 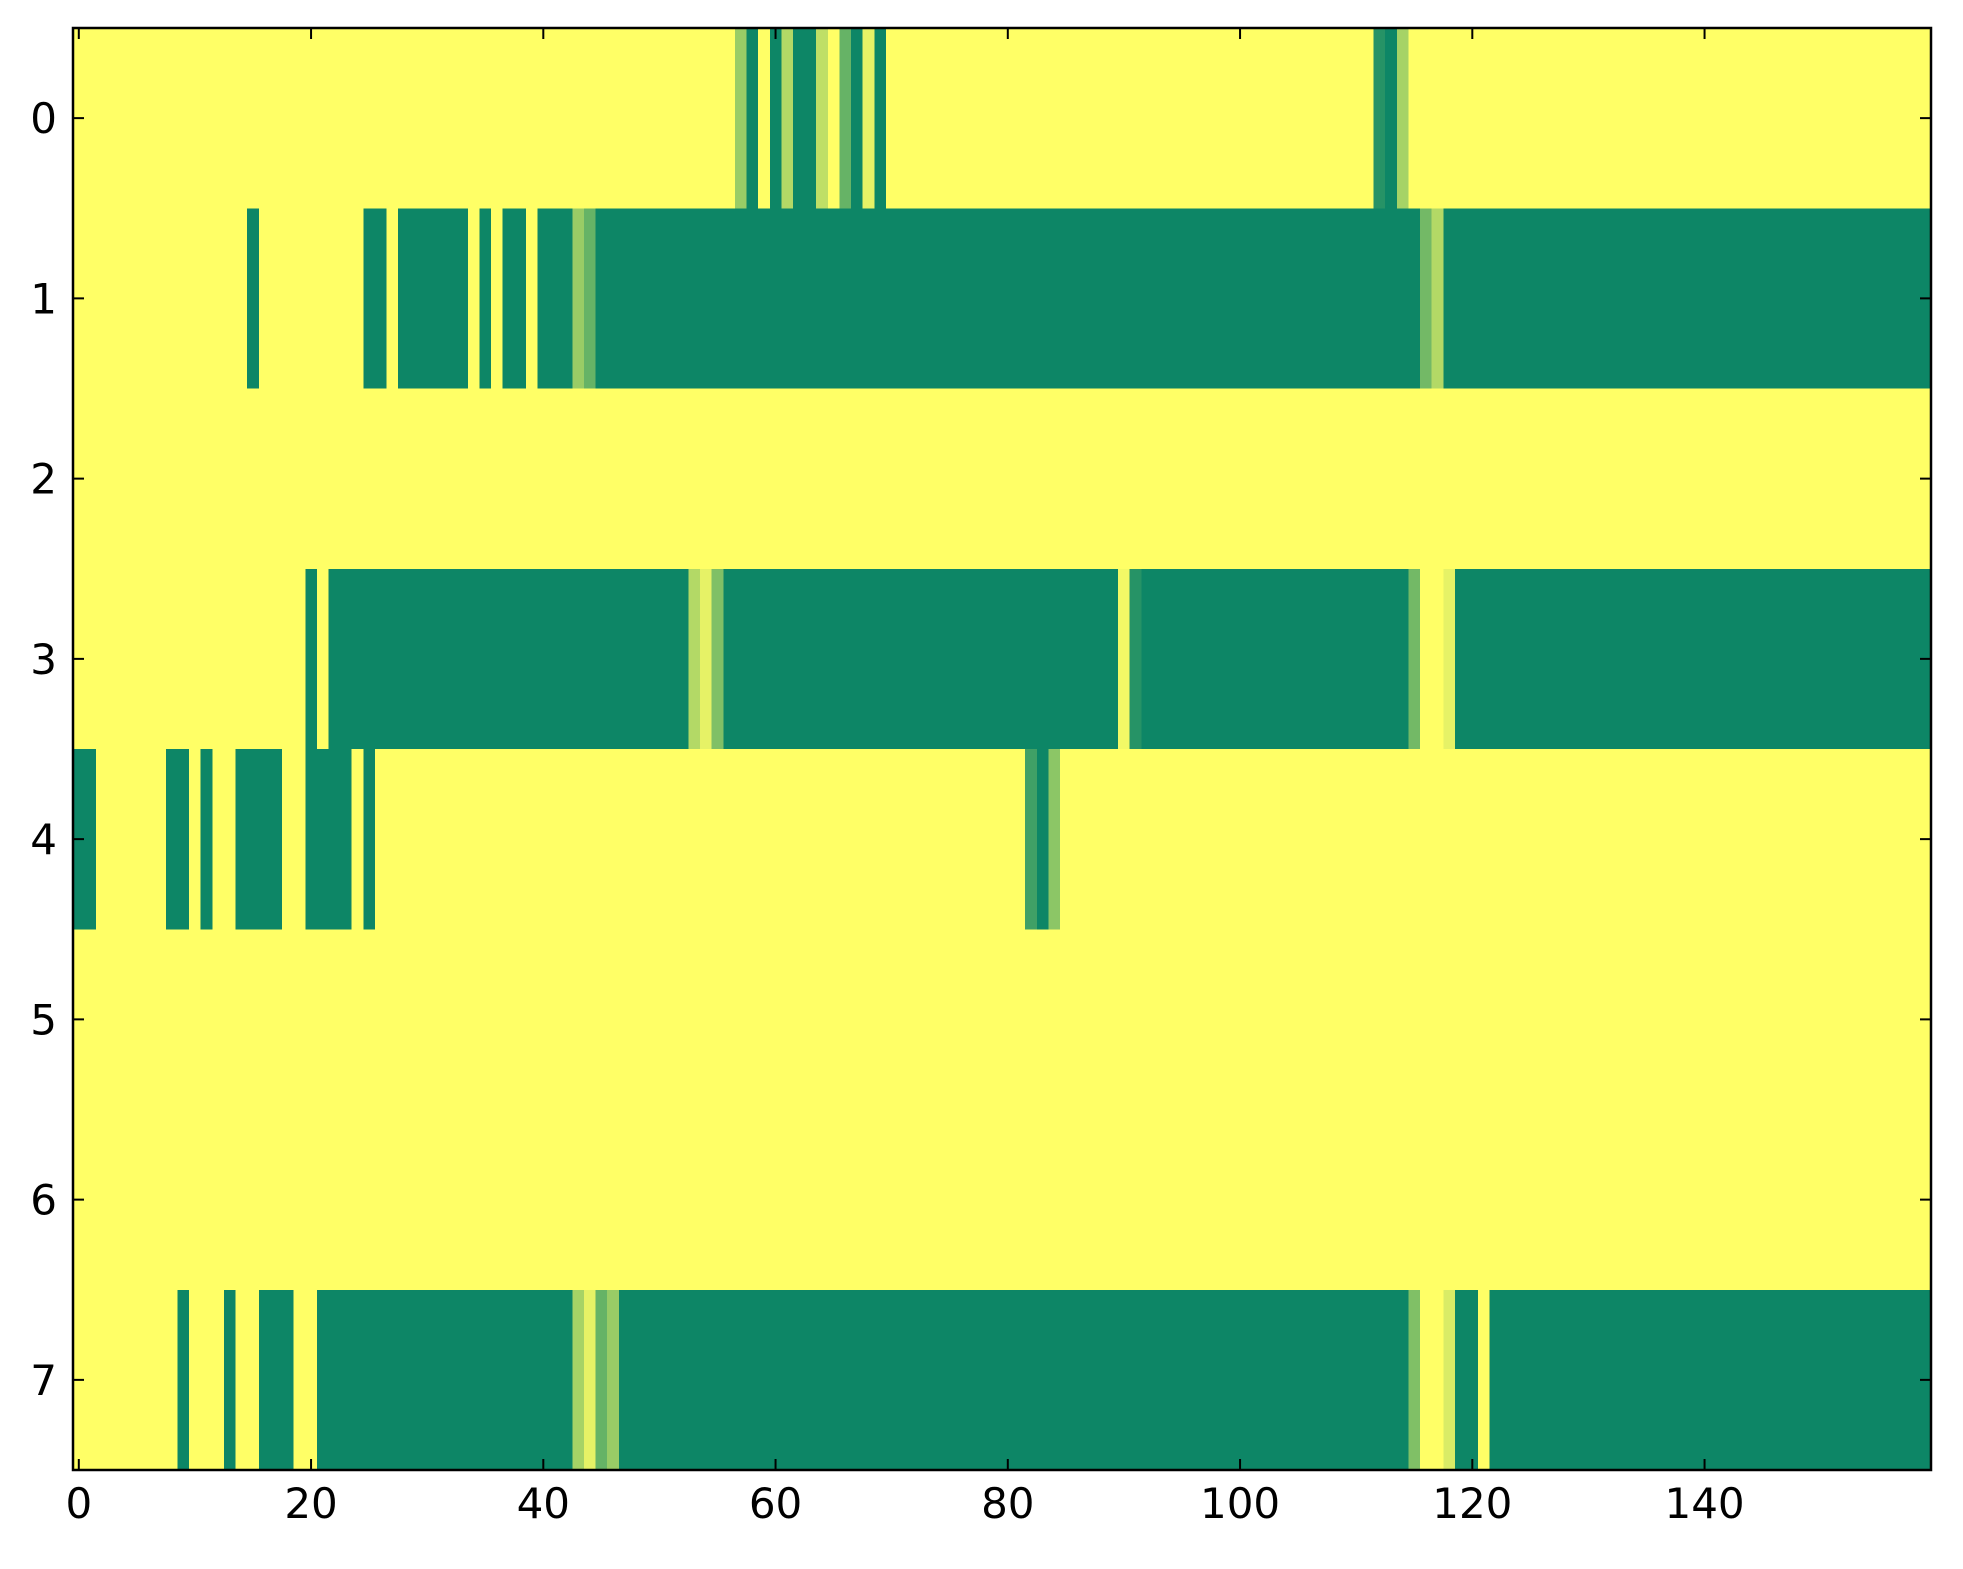 I want to click on x-tick-label: 120, so click(x=1472, y=1503).